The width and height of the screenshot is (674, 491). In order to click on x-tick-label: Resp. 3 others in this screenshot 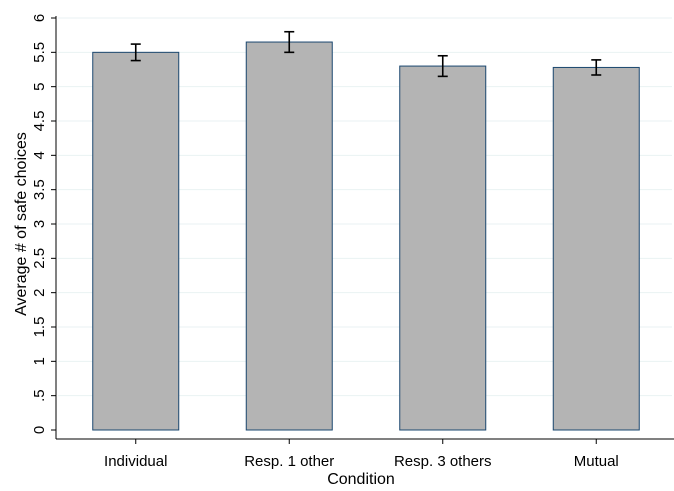, I will do `click(443, 461)`.